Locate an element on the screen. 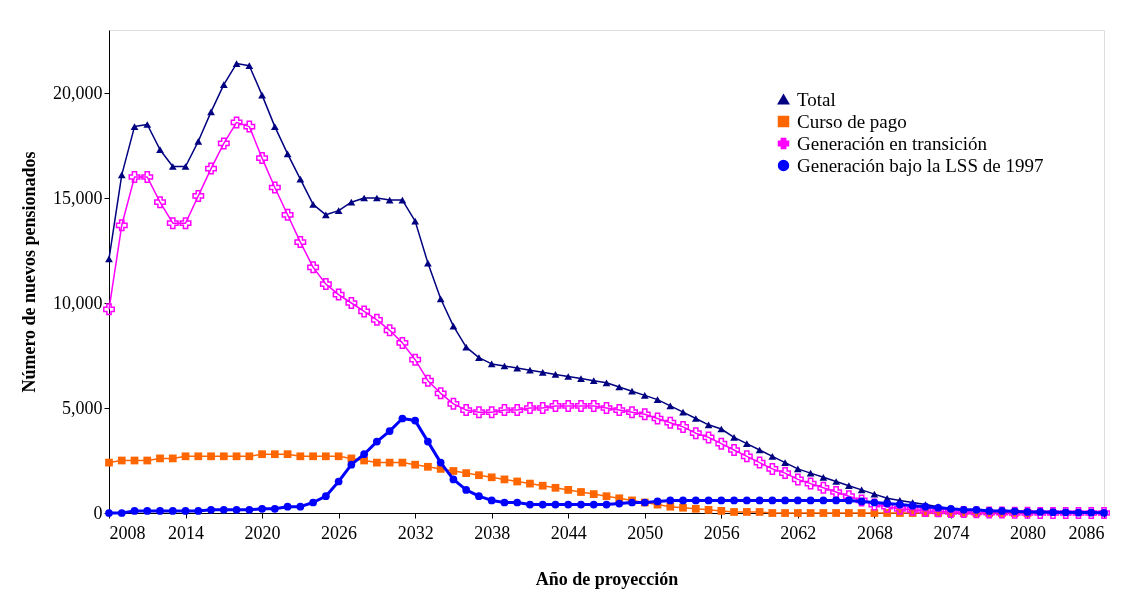  y-tick-label: 10,000 is located at coordinates (78, 302).